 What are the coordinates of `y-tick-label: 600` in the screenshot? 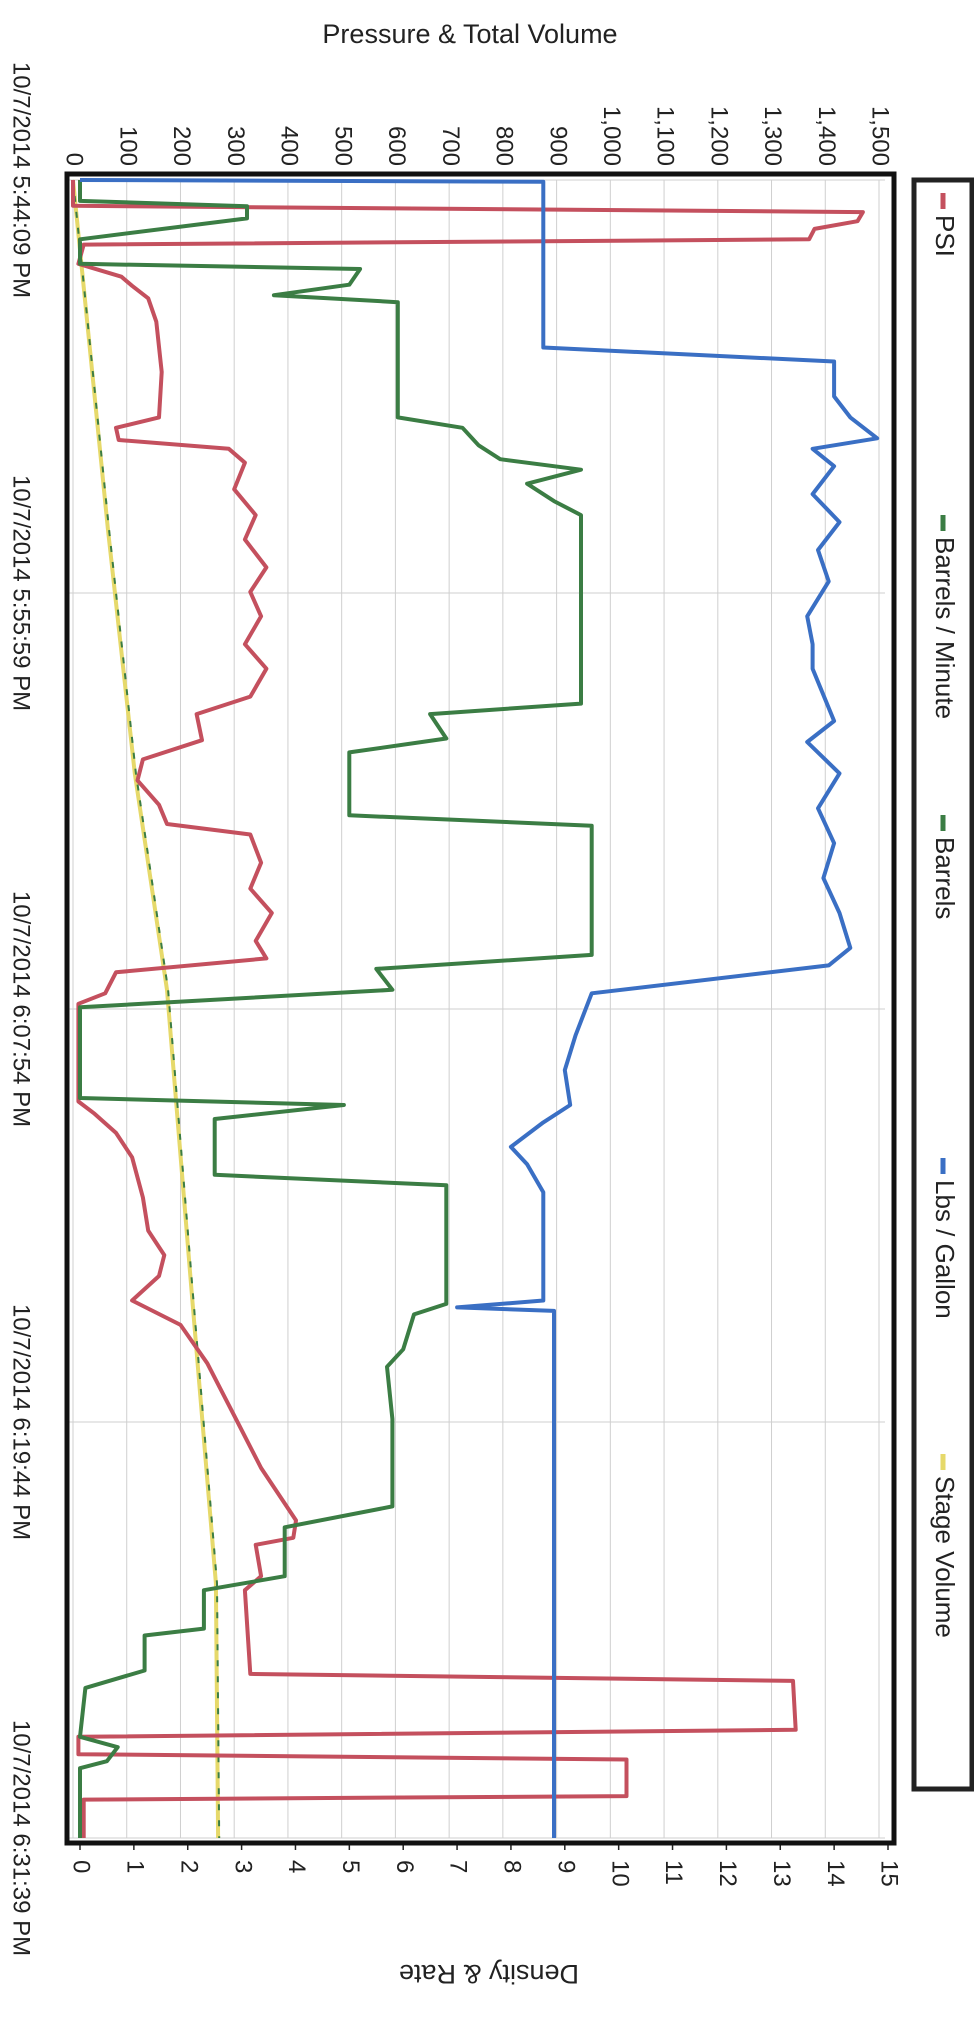 It's located at (396, 146).